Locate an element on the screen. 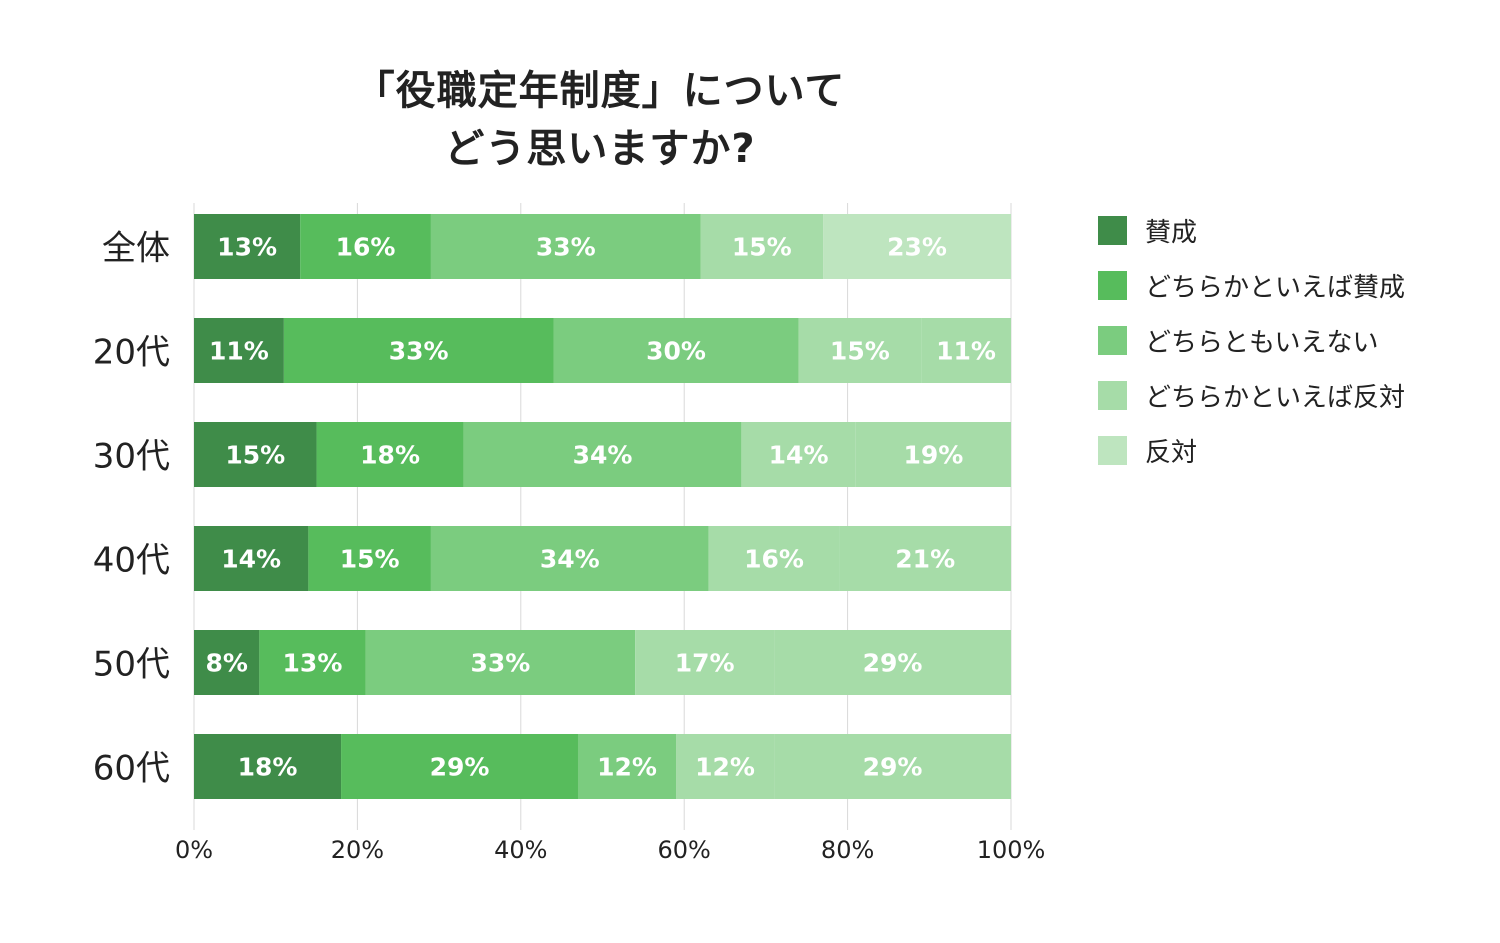  legend-item: どちらともいえない is located at coordinates (1251, 340).